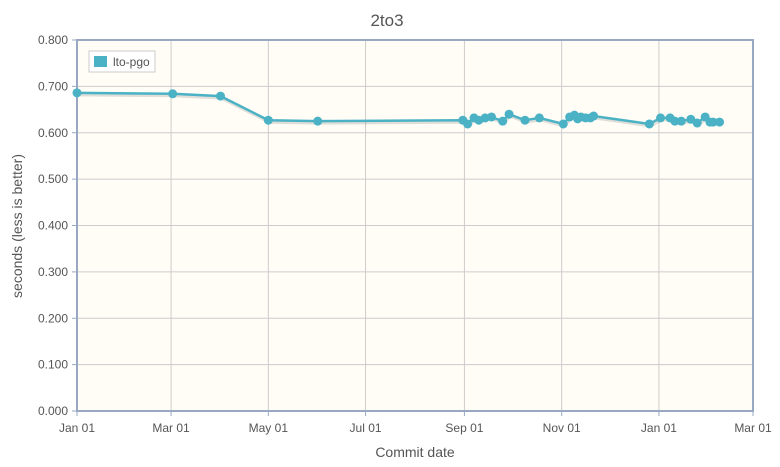  What do you see at coordinates (53, 272) in the screenshot?
I see `y-tick-label: 0.300` at bounding box center [53, 272].